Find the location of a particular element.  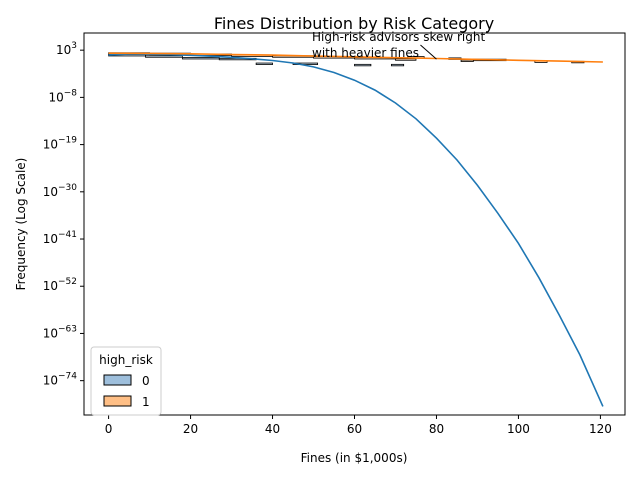

legend: high_risk 0 1 is located at coordinates (126, 381).